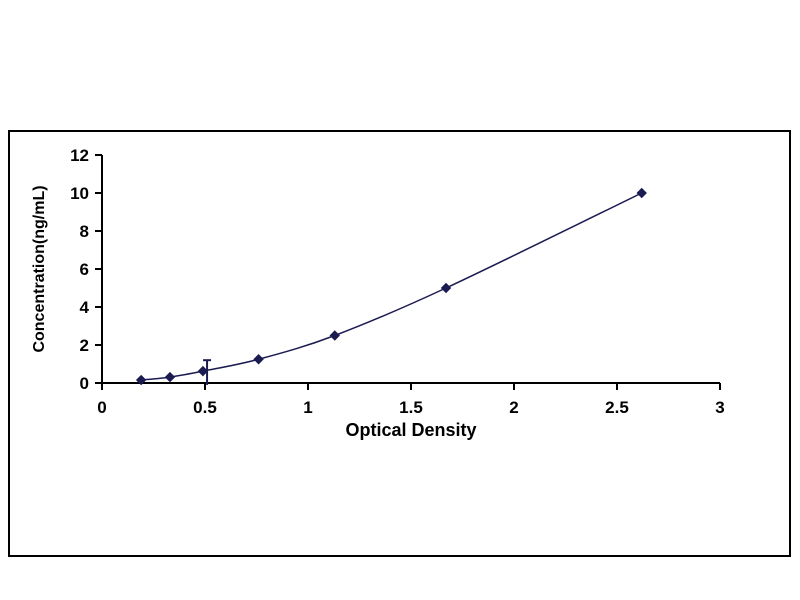 The image size is (800, 600). What do you see at coordinates (719, 407) in the screenshot?
I see `x-tick-label: 3` at bounding box center [719, 407].